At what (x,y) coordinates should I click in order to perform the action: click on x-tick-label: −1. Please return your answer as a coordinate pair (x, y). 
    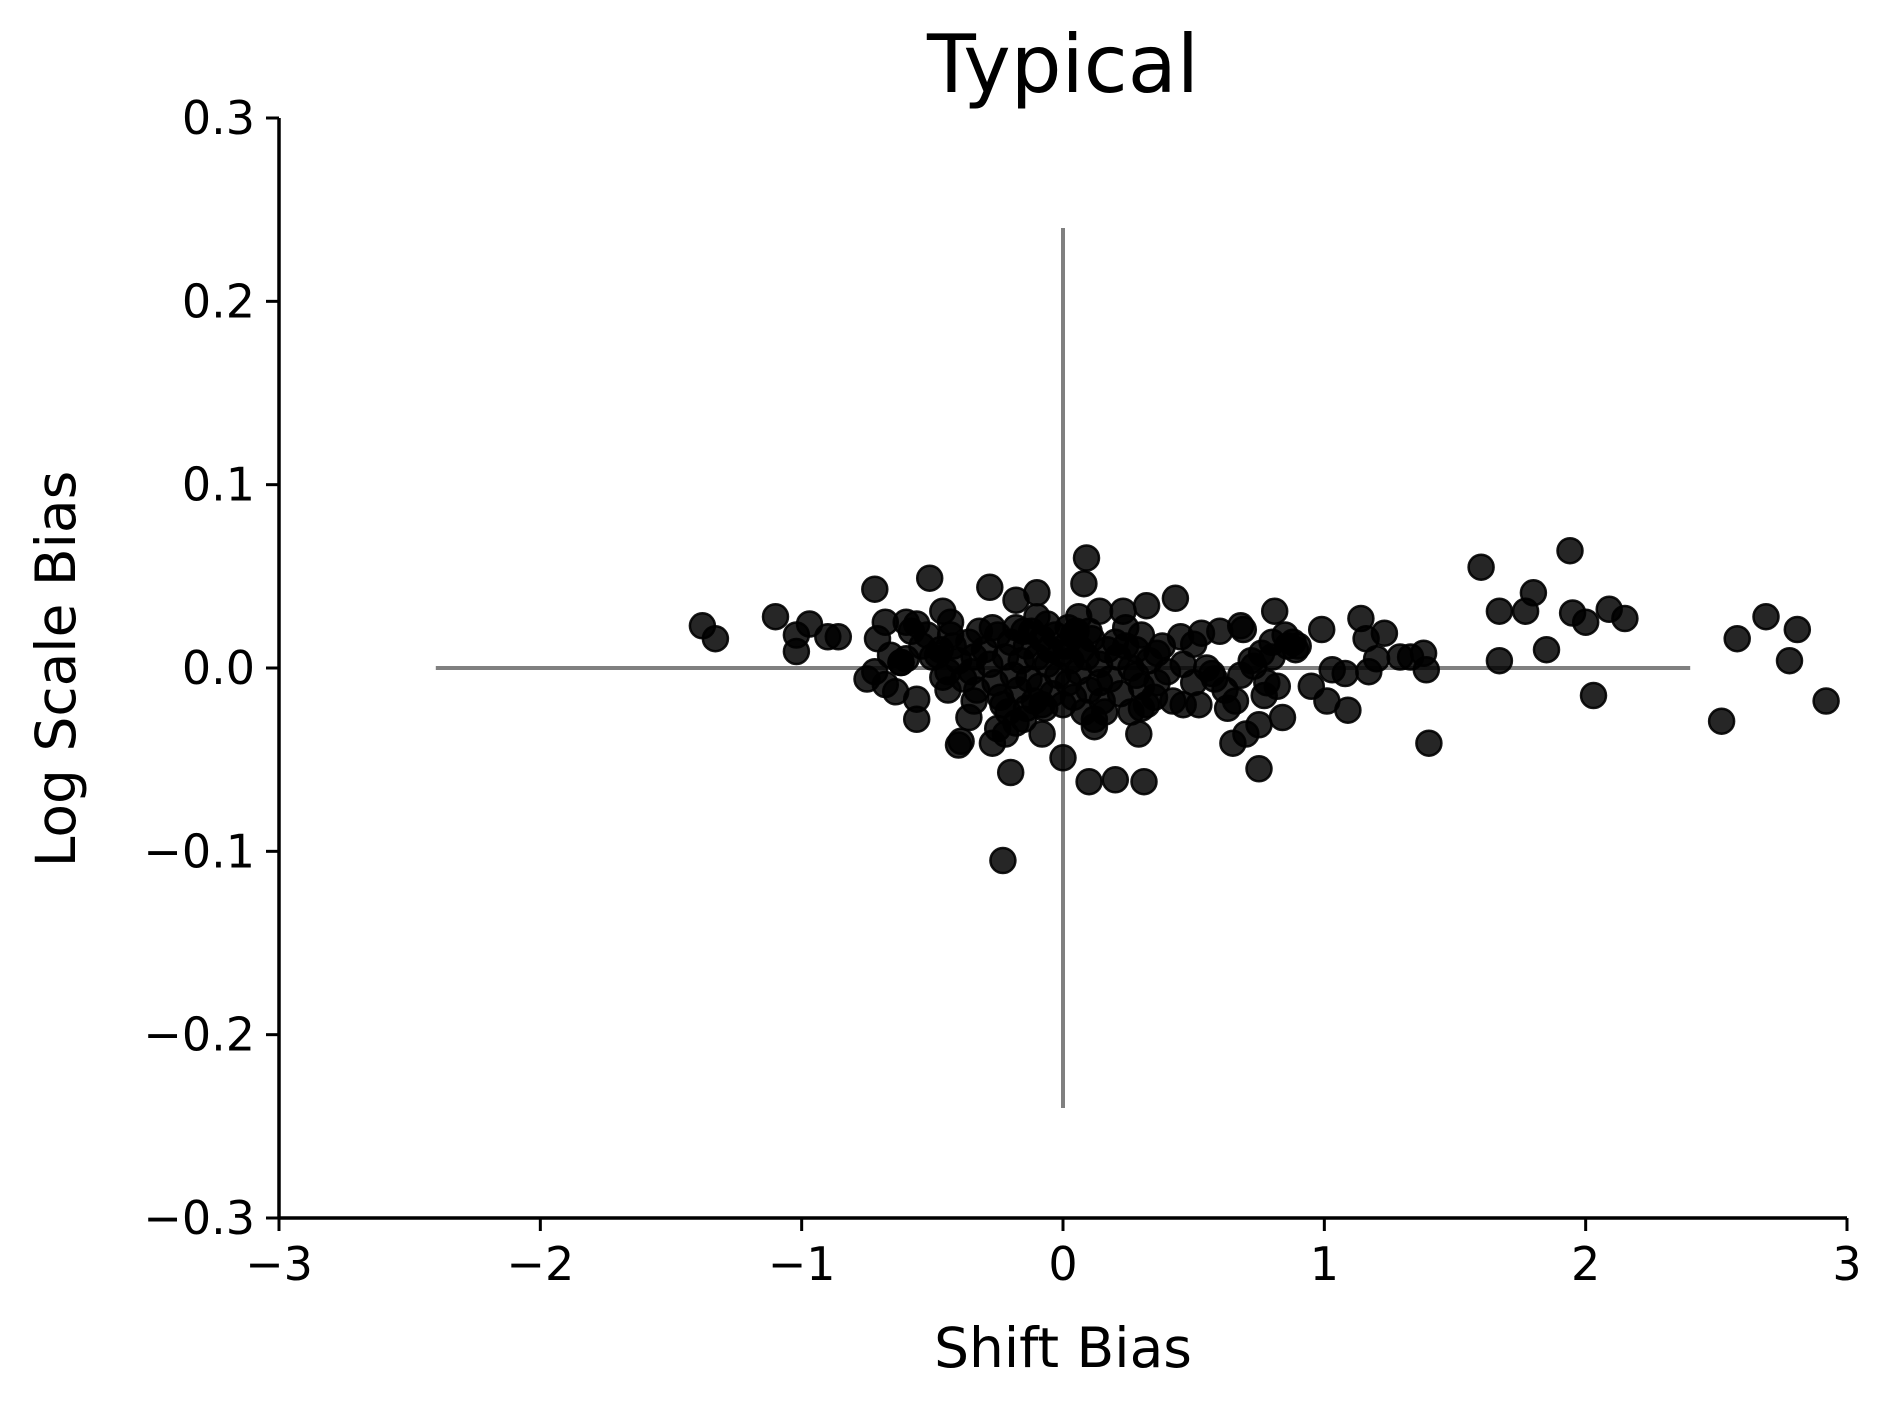
    Looking at the image, I should click on (802, 1264).